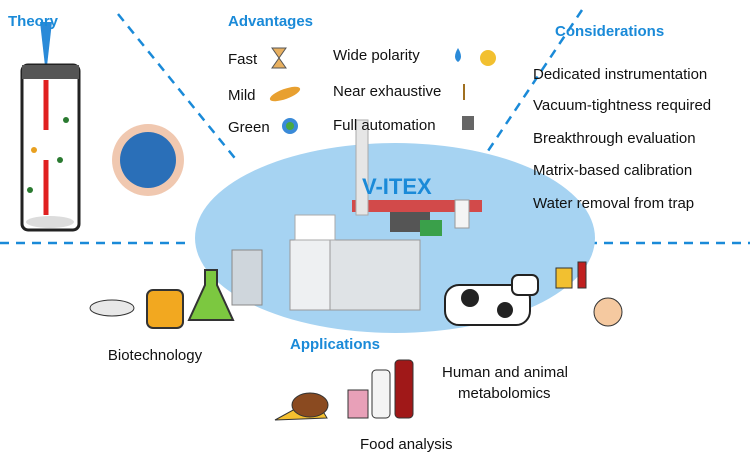  I want to click on section-title: Advantages, so click(270, 21).